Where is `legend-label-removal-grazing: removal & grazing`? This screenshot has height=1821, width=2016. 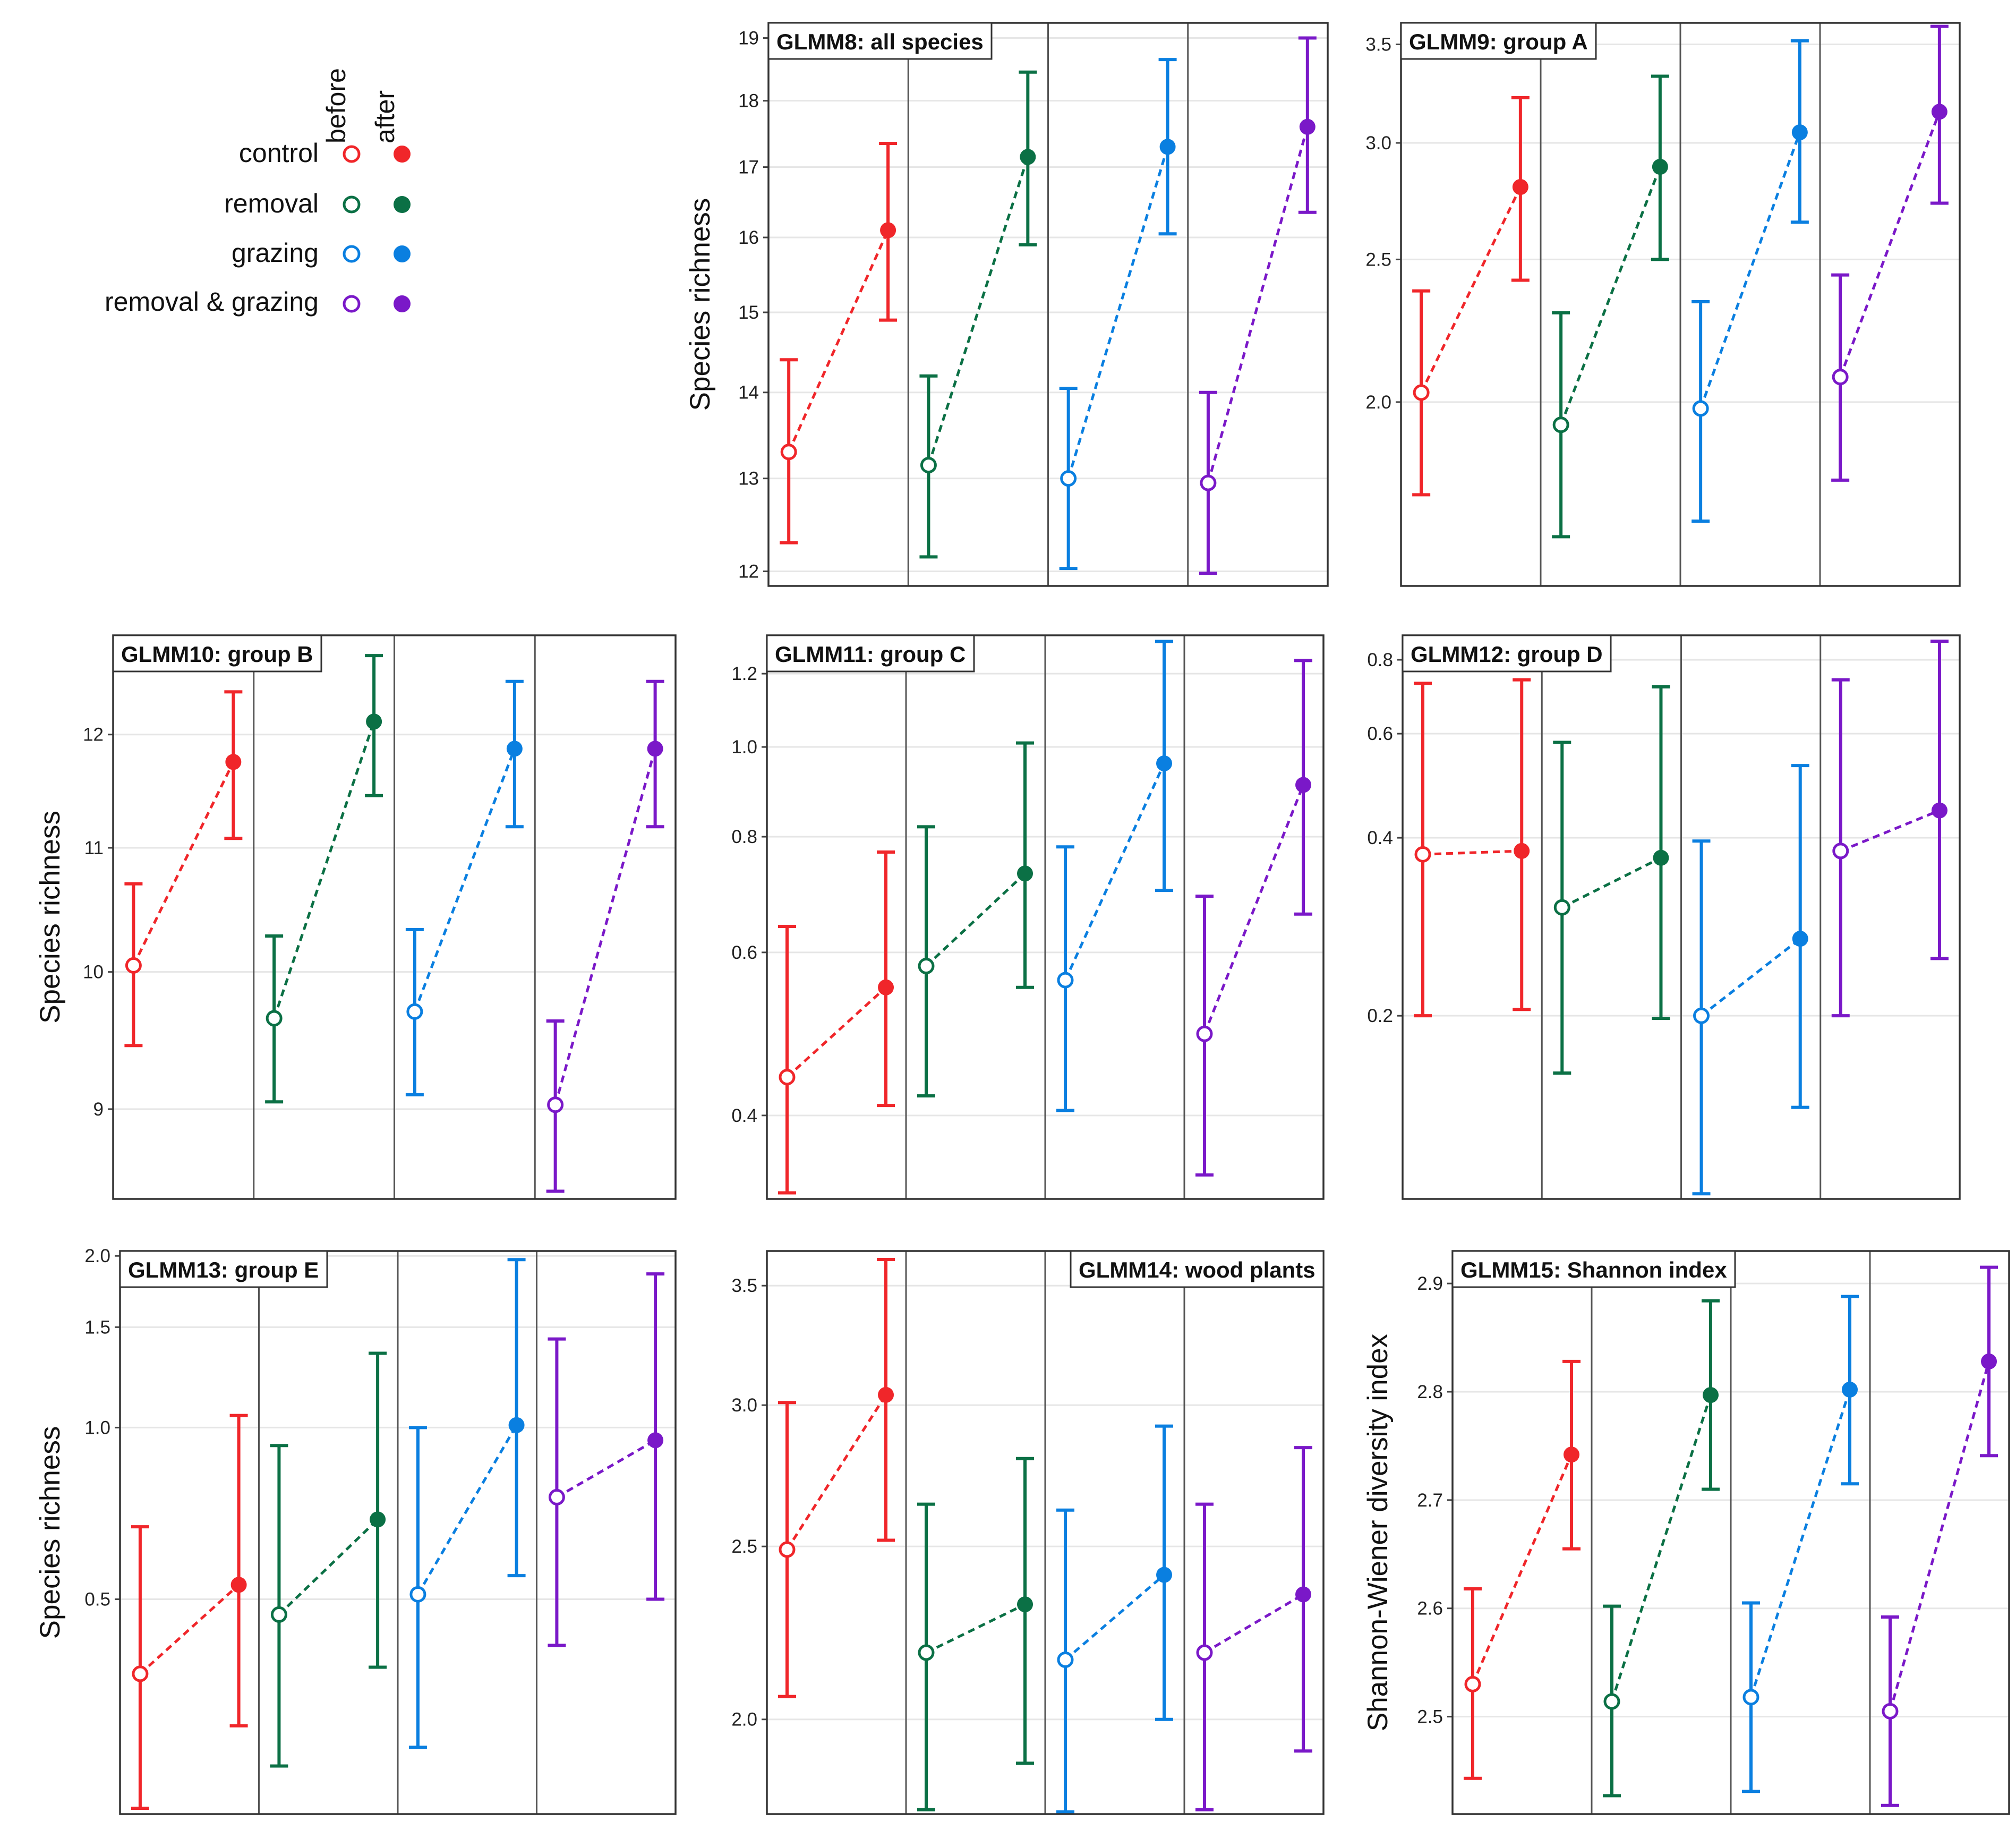
legend-label-removal-grazing: removal & grazing is located at coordinates (212, 302).